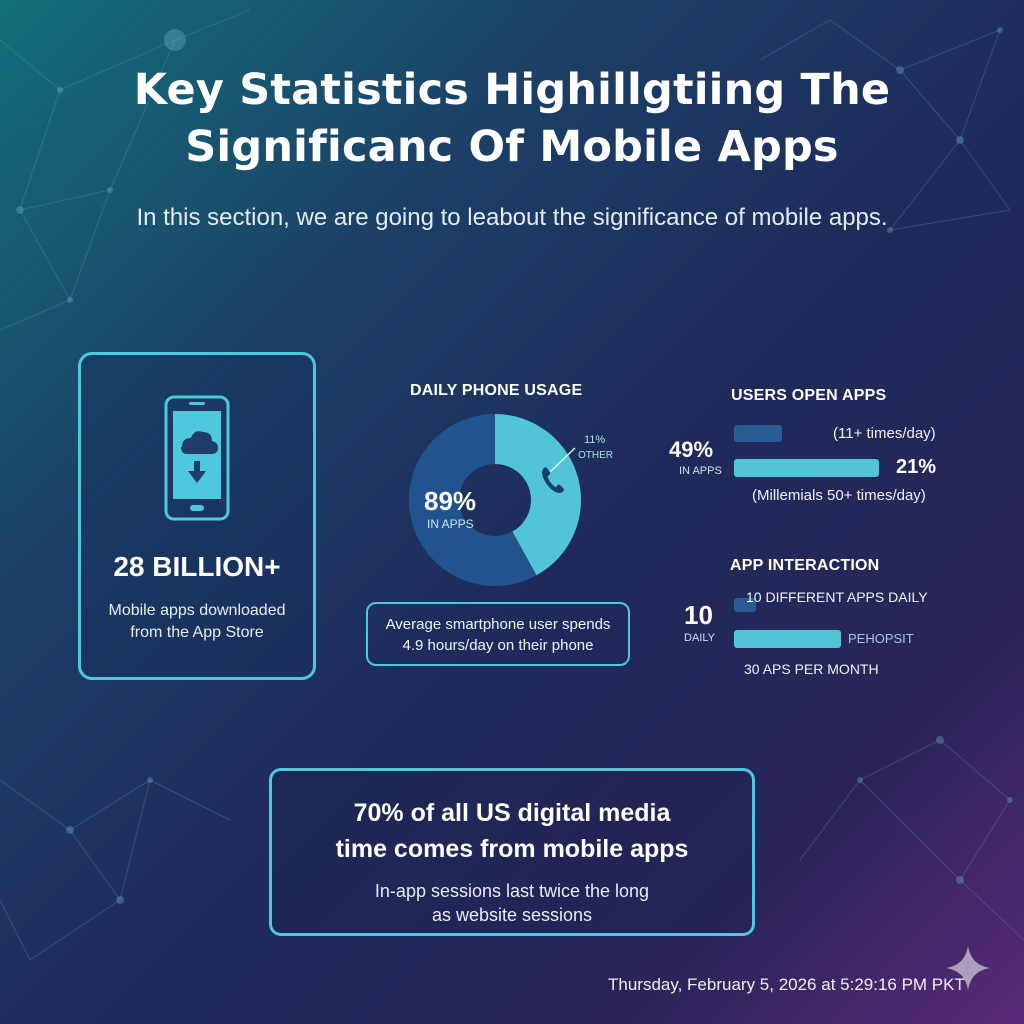  I want to click on highlight-subtitle-line-1: In-app sessions last twice the long, so click(512, 891).